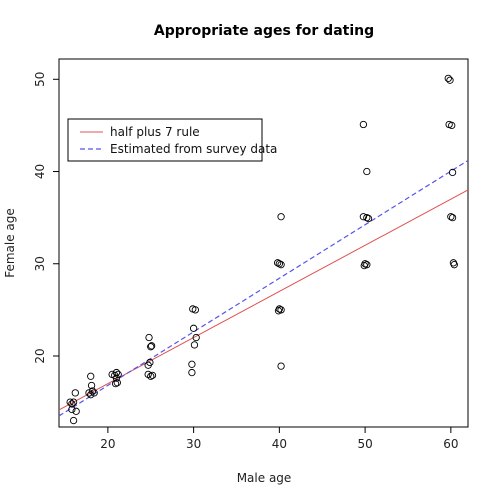 The height and width of the screenshot is (500, 500). I want to click on y-tick-label: 40, so click(40, 171).